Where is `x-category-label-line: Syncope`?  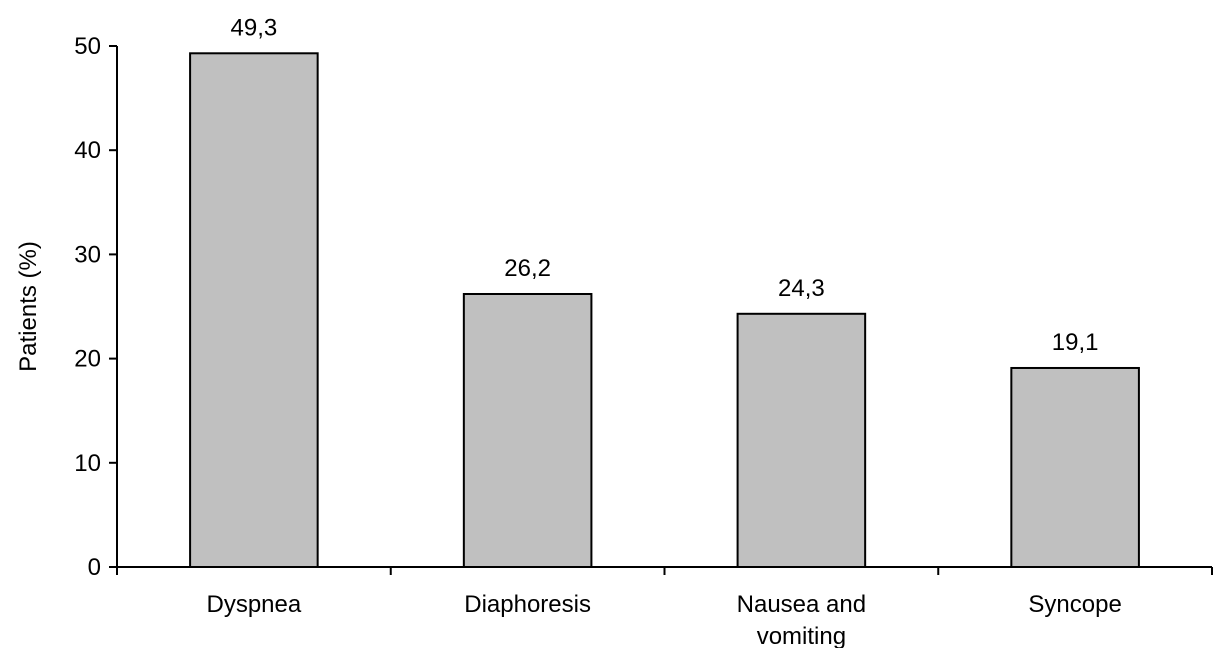
x-category-label-line: Syncope is located at coordinates (1074, 604).